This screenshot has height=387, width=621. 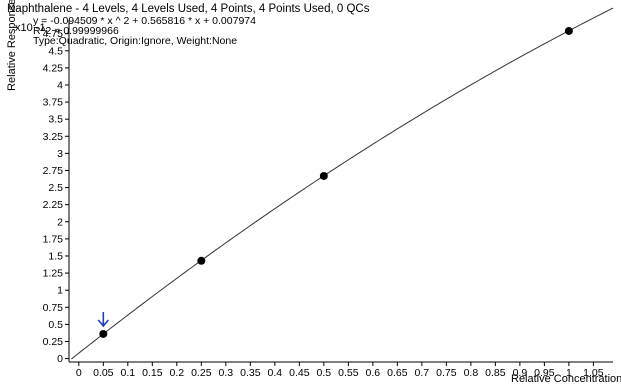 What do you see at coordinates (226, 373) in the screenshot?
I see `x-tick-label: 0.3` at bounding box center [226, 373].